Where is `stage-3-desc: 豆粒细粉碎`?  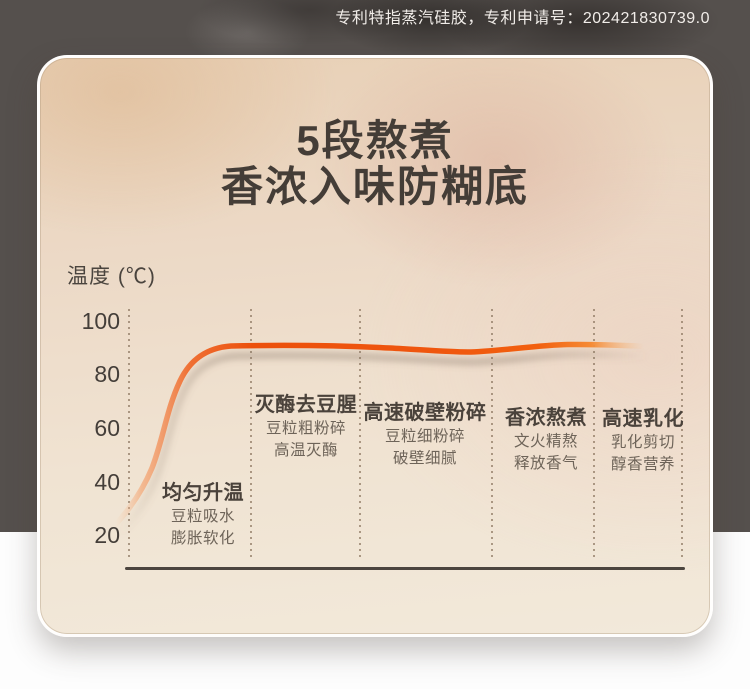
stage-3-desc: 豆粒细粉碎 is located at coordinates (424, 436).